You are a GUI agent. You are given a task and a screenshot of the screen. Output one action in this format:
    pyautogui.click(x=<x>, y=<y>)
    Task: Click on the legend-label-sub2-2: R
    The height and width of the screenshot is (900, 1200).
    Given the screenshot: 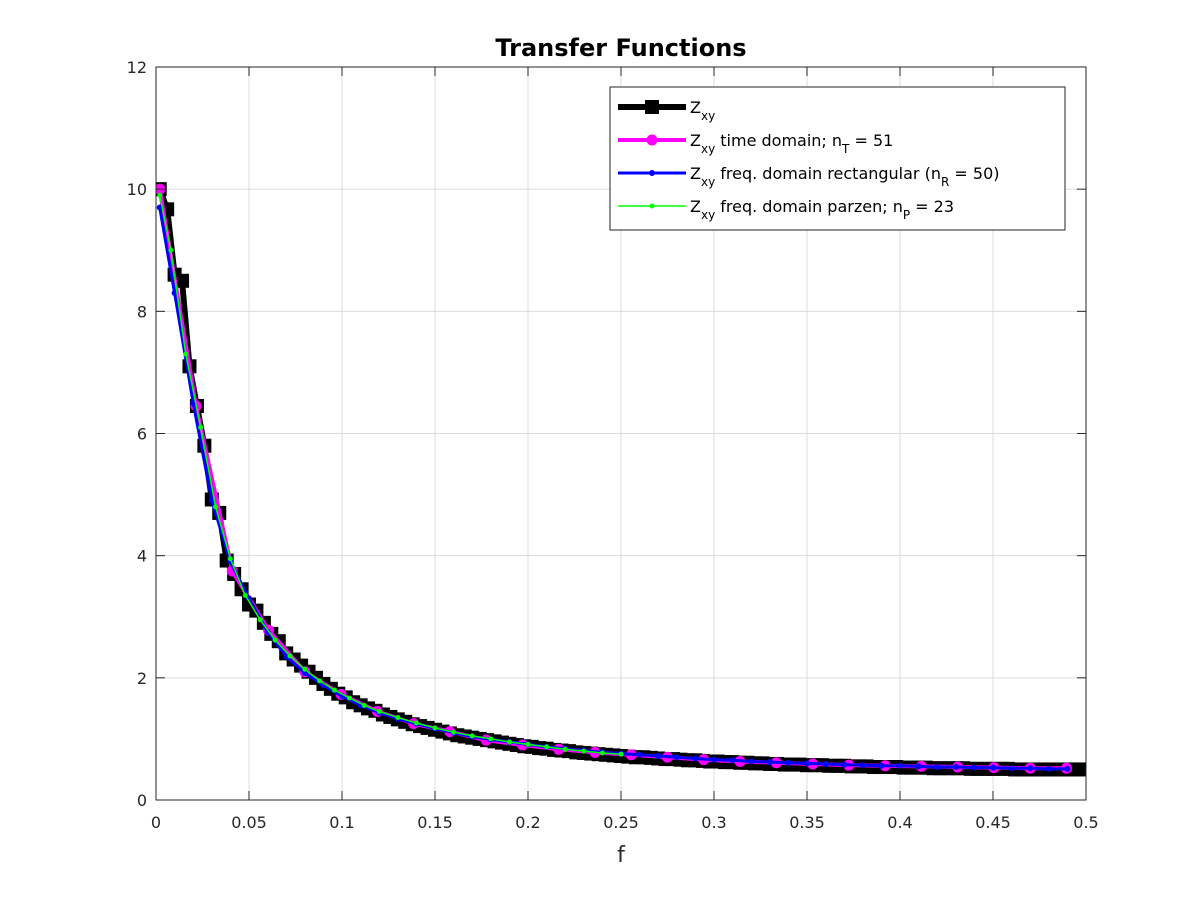 What is the action you would take?
    pyautogui.click(x=945, y=182)
    